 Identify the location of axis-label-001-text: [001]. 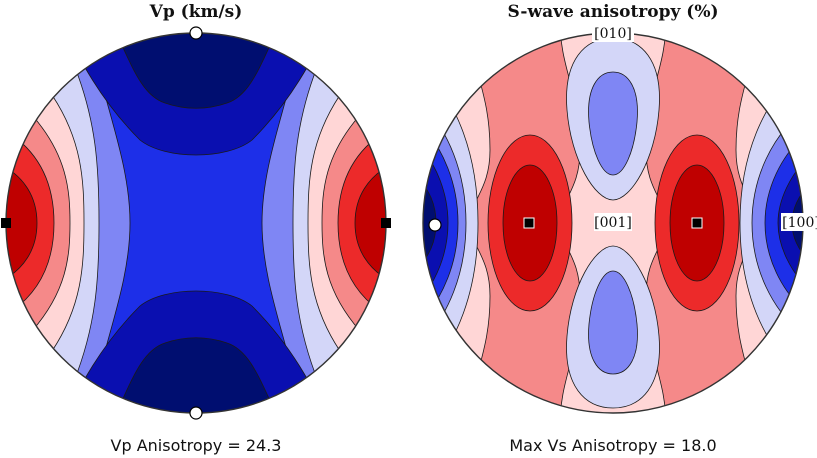
(613, 223).